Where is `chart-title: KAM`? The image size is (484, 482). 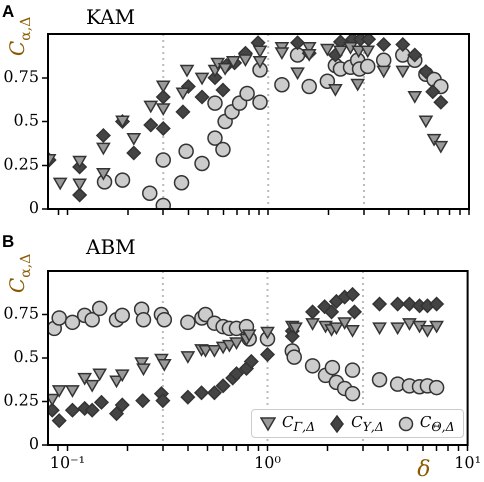 chart-title: KAM is located at coordinates (111, 17).